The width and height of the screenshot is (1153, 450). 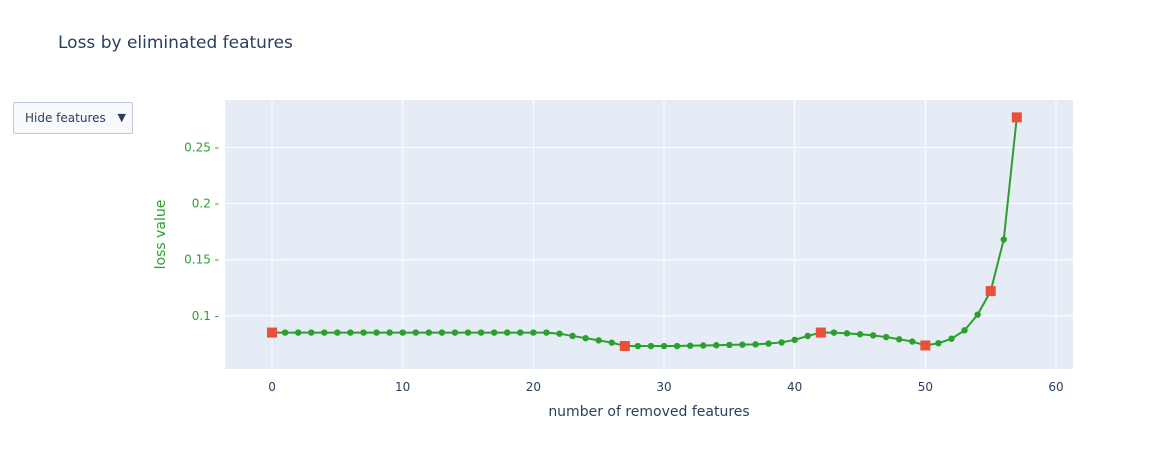 What do you see at coordinates (121, 117) in the screenshot?
I see `chevron-down-icon: ▼` at bounding box center [121, 117].